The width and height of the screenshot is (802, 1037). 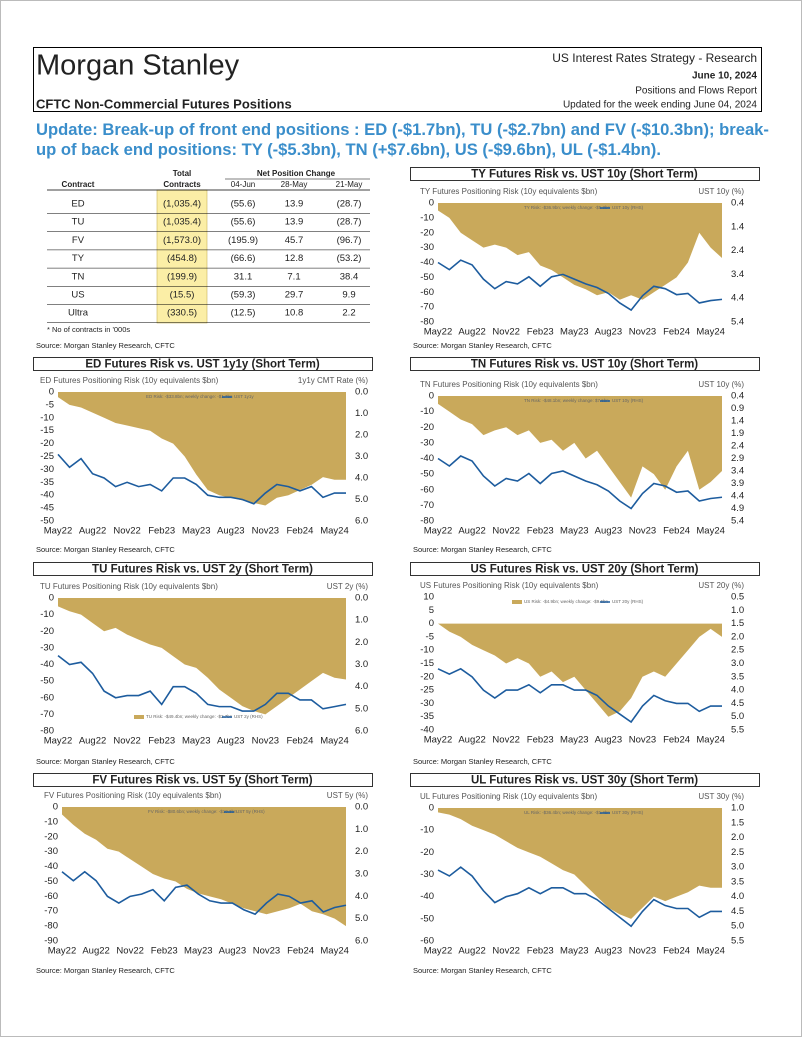 What do you see at coordinates (243, 276) in the screenshot?
I see `table-cell: 31.1` at bounding box center [243, 276].